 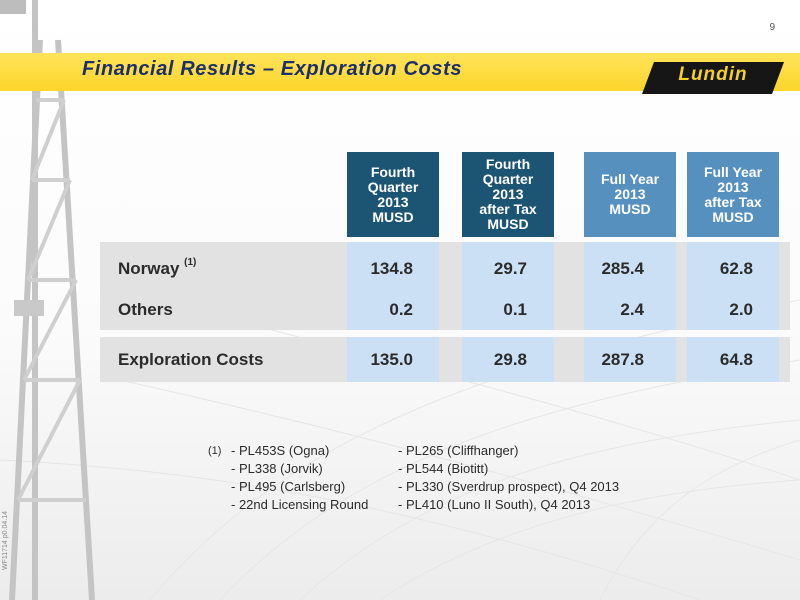 What do you see at coordinates (47, 300) in the screenshot?
I see `drilling-rig-silhouette` at bounding box center [47, 300].